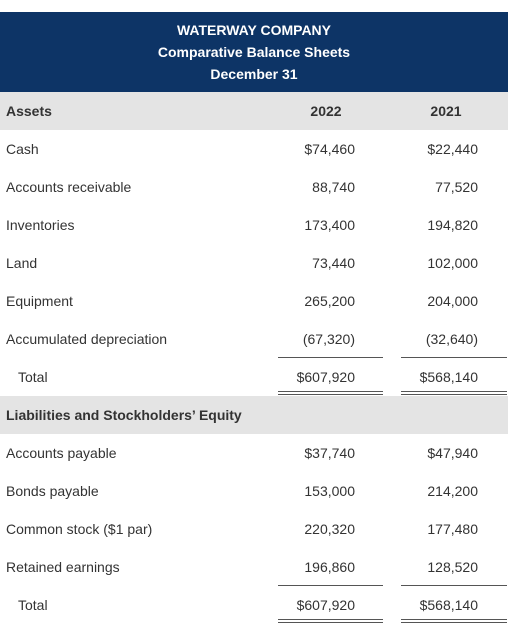 This screenshot has width=516, height=635. Describe the element at coordinates (452, 491) in the screenshot. I see `value-2021: 214,200` at that location.